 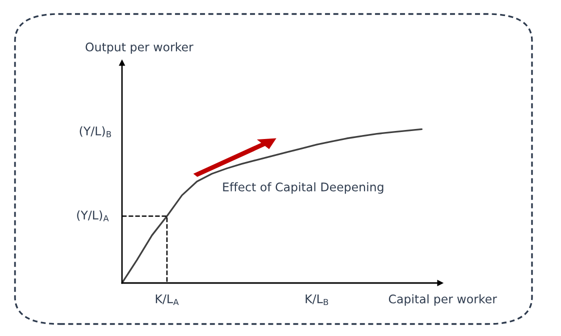 What do you see at coordinates (95, 132) in the screenshot?
I see `text: (Y/L)$_{B}$` at bounding box center [95, 132].